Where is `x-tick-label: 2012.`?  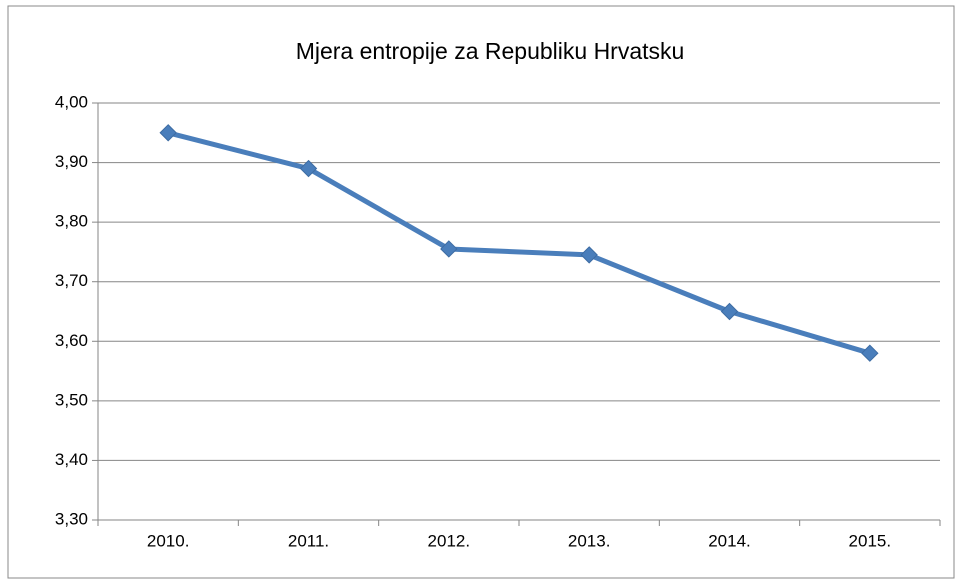
x-tick-label: 2012. is located at coordinates (449, 540).